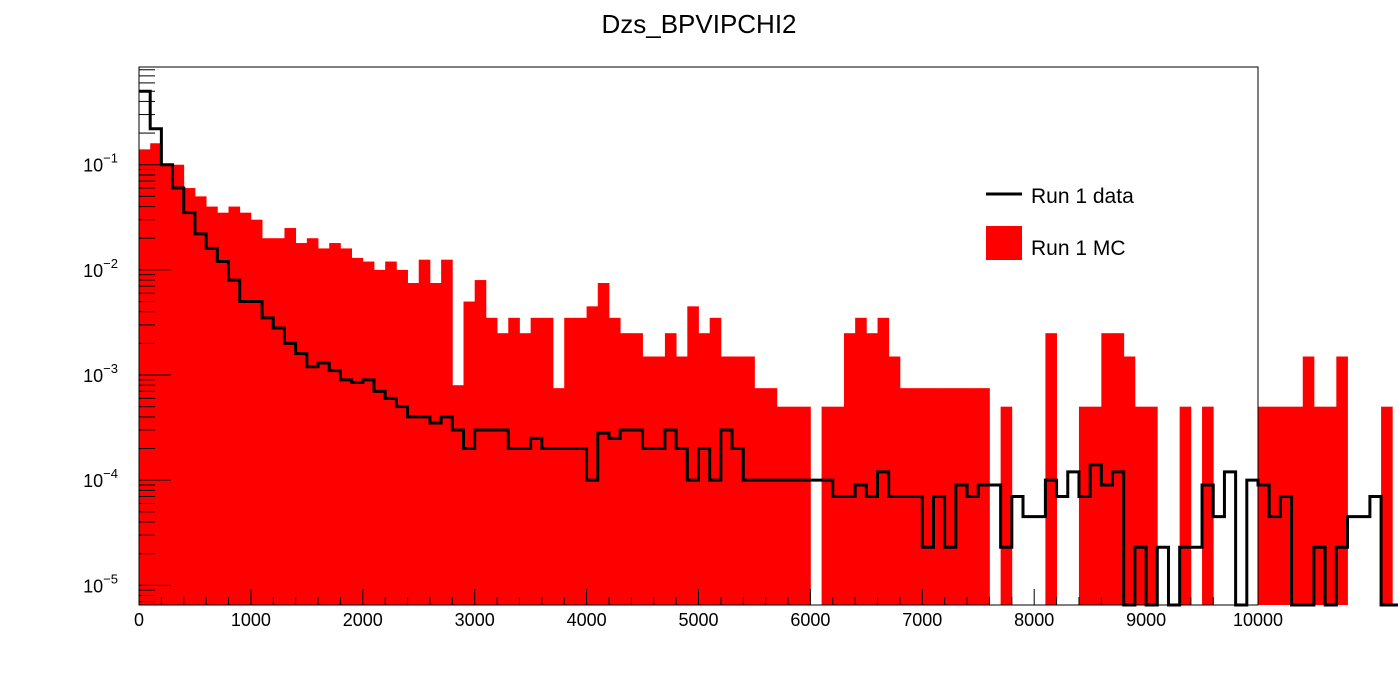  I want to click on x-tick-label: 10000, so click(1258, 620).